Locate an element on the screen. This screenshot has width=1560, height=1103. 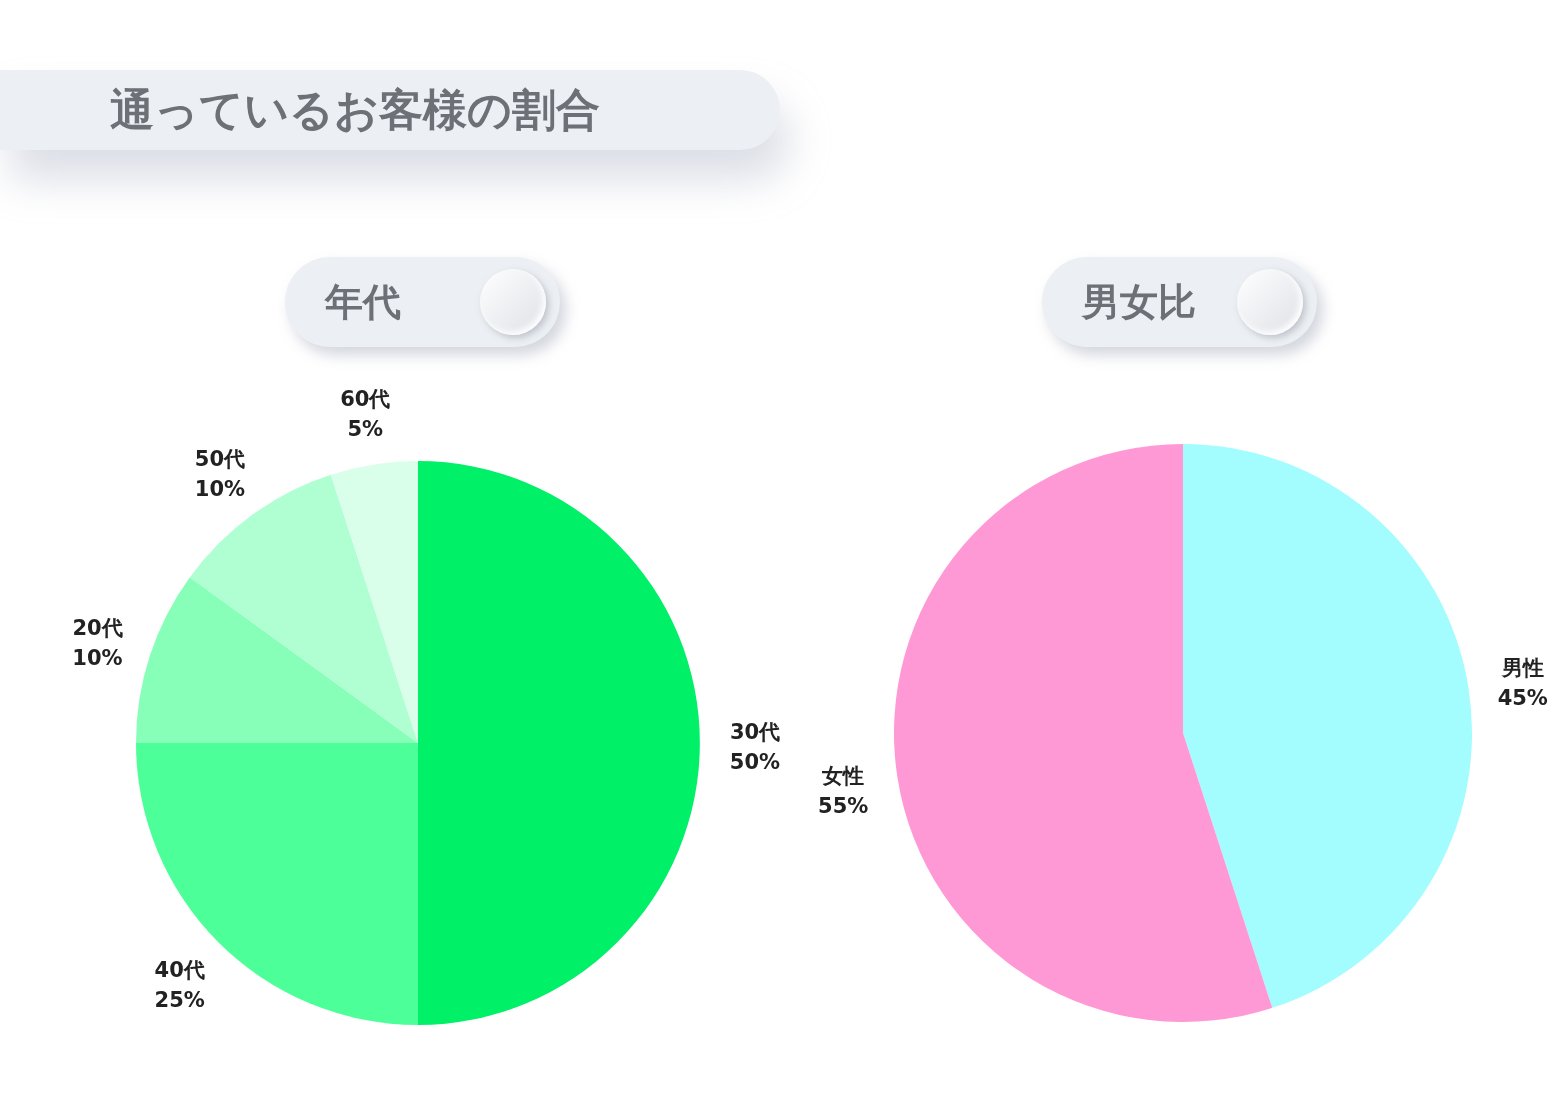
chart-title: 年代 is located at coordinates (363, 302).